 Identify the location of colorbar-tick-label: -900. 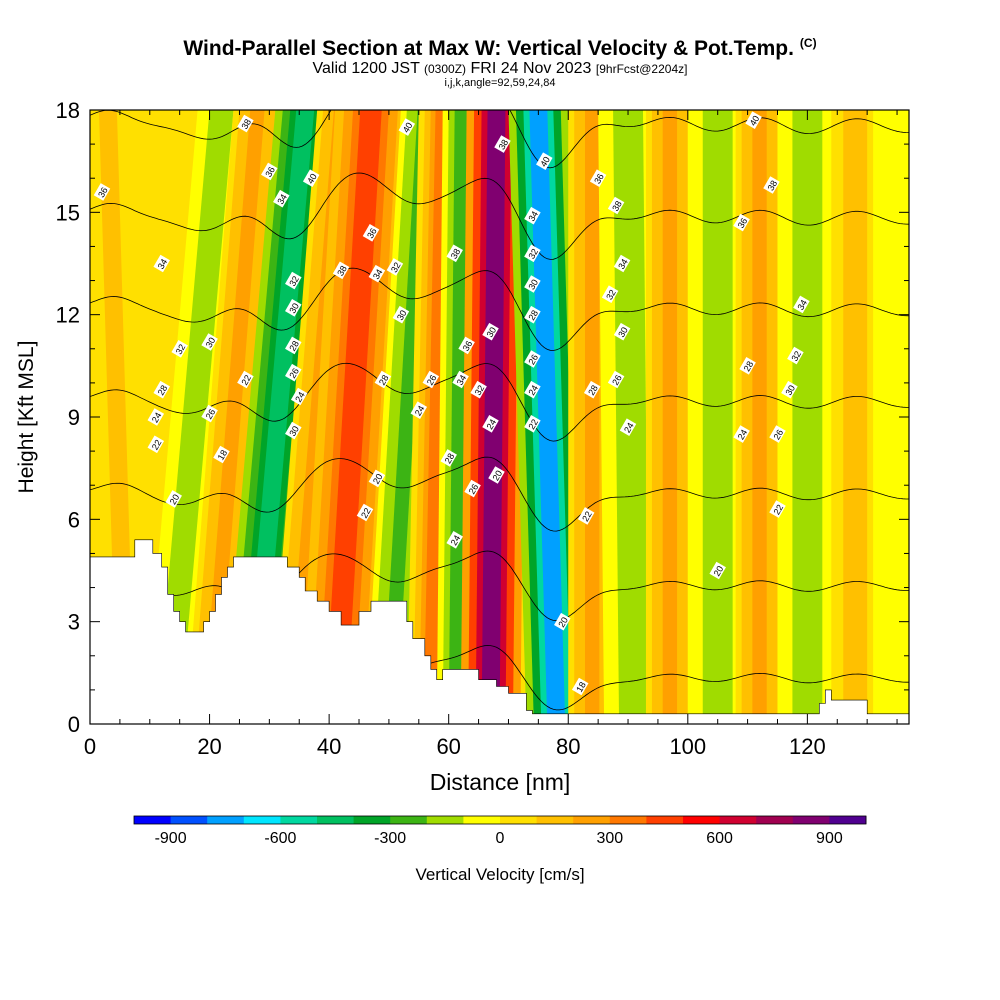
(171, 838).